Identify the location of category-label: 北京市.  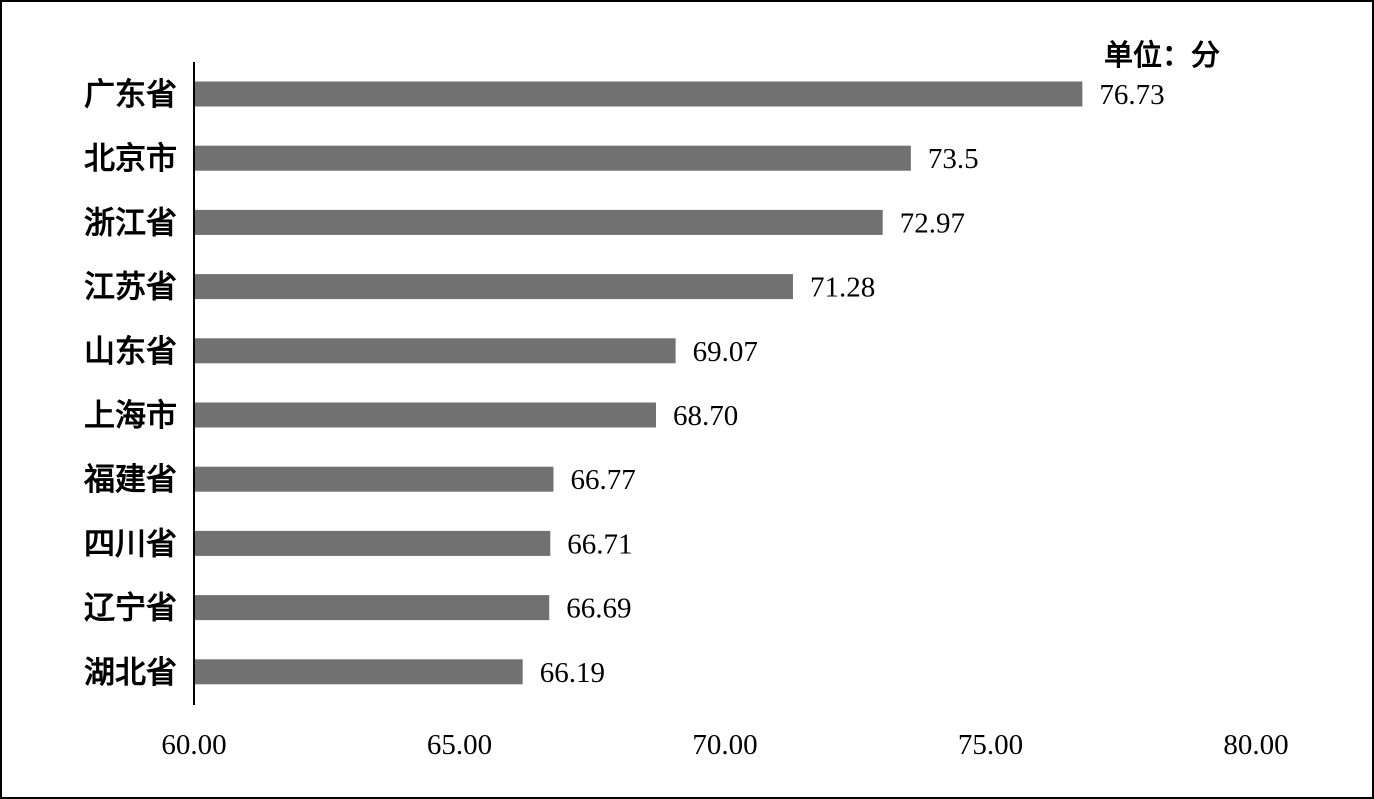
(130, 159).